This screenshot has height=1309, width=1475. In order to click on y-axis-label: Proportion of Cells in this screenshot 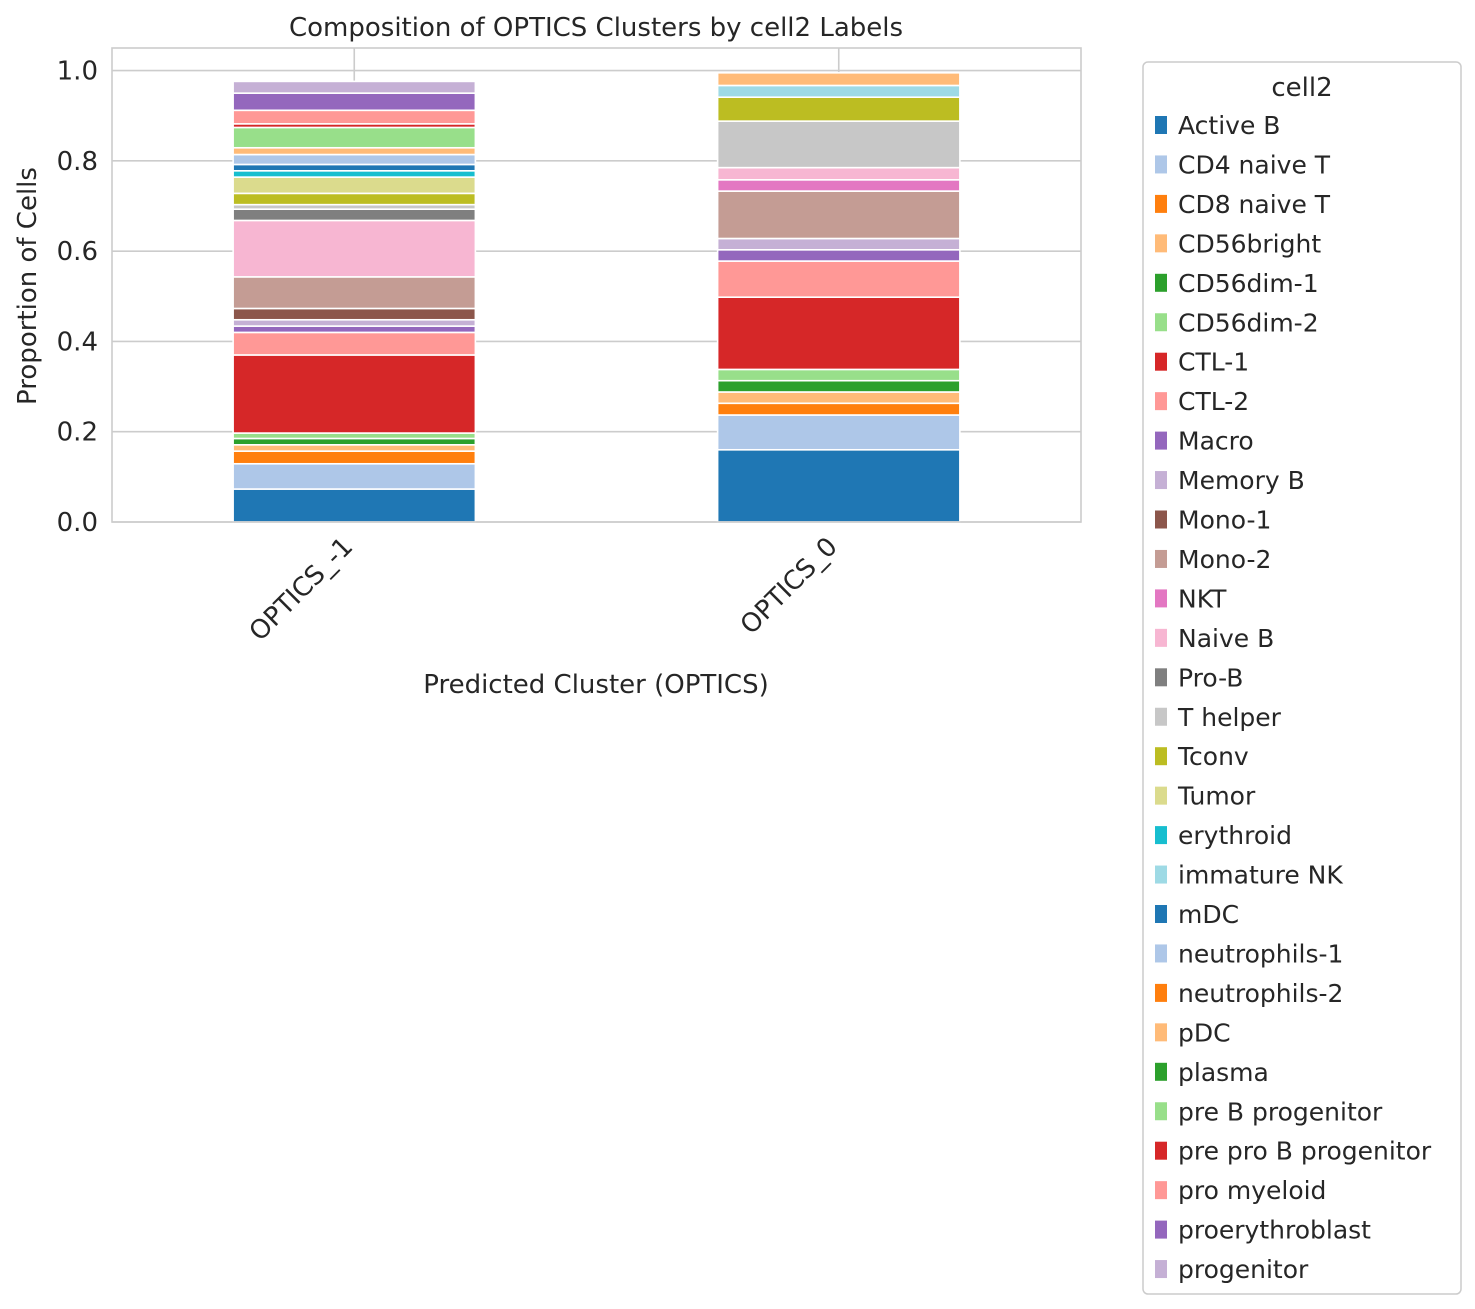, I will do `click(28, 286)`.